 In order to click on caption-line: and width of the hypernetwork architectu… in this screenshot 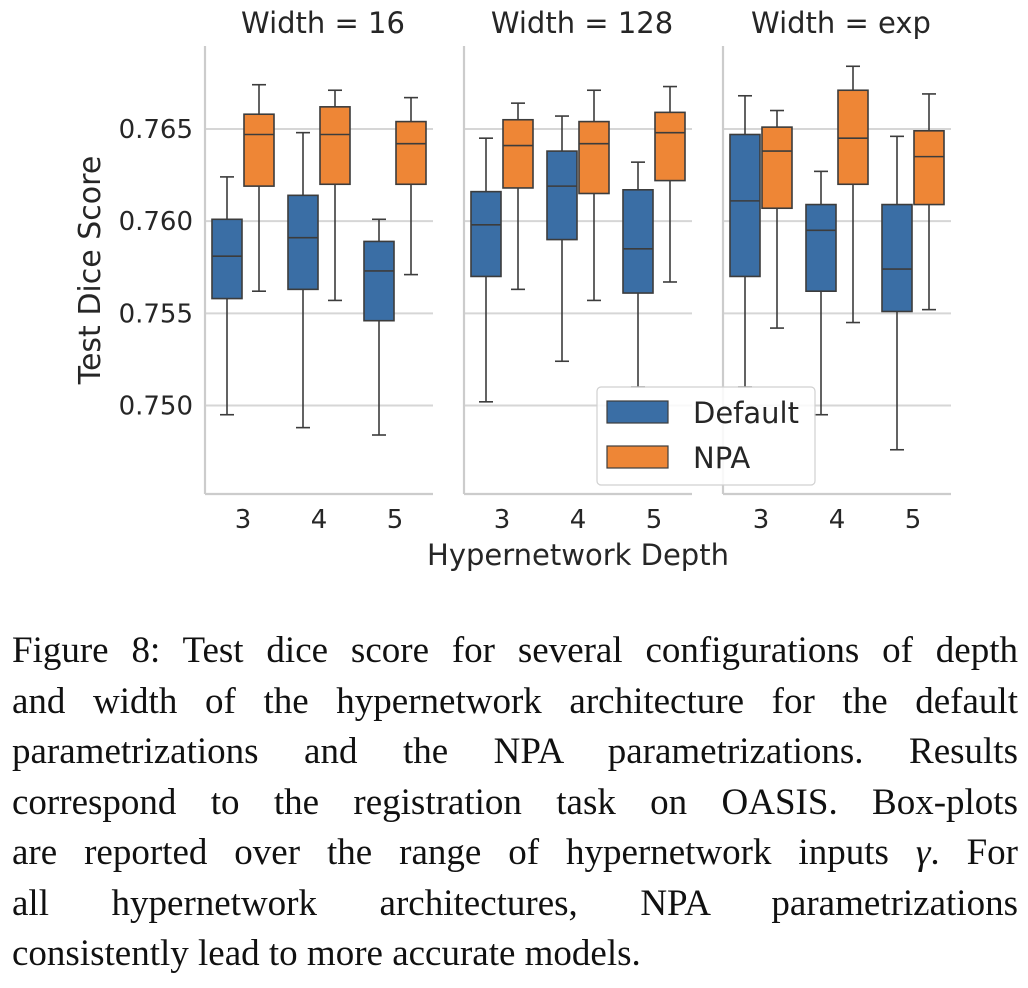, I will do `click(515, 701)`.